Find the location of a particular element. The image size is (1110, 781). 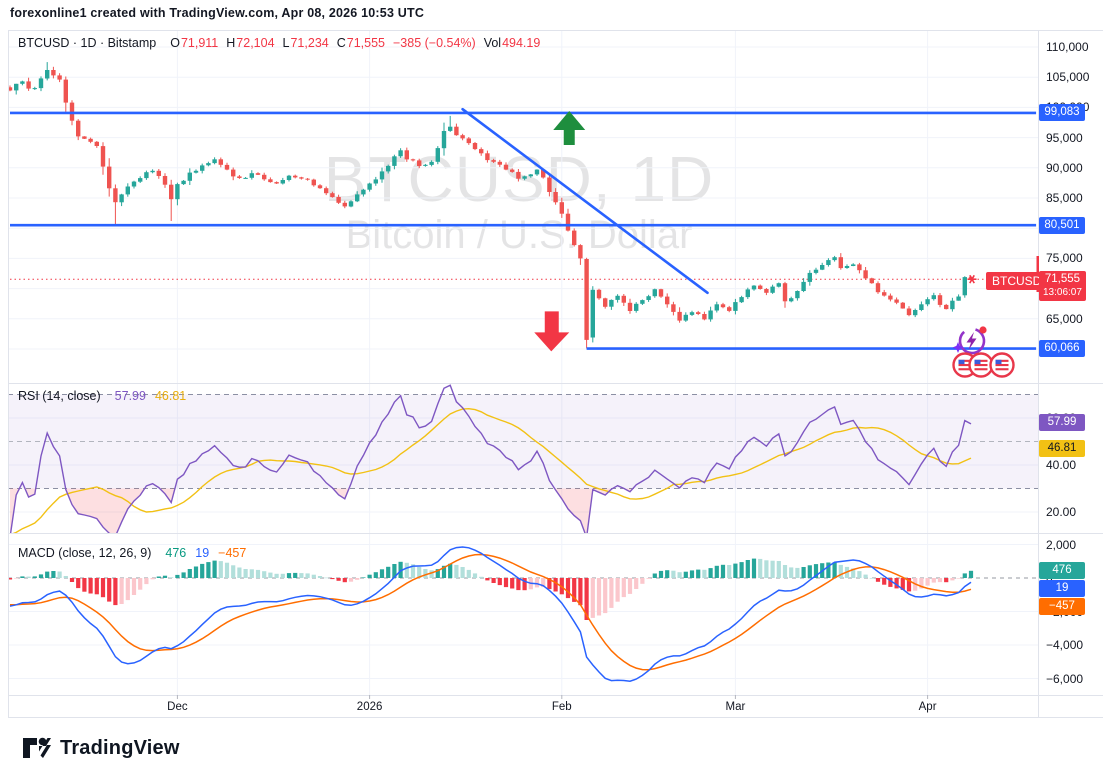

macd-tick-label: −4,000 is located at coordinates (1065, 645).